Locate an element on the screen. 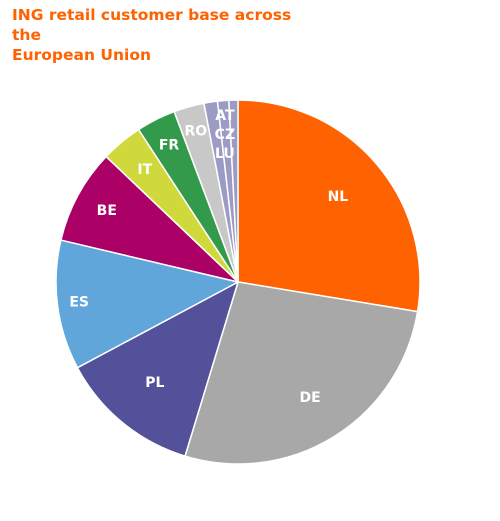 The height and width of the screenshot is (521, 500). chart-title-line-2: European Union is located at coordinates (82, 55).